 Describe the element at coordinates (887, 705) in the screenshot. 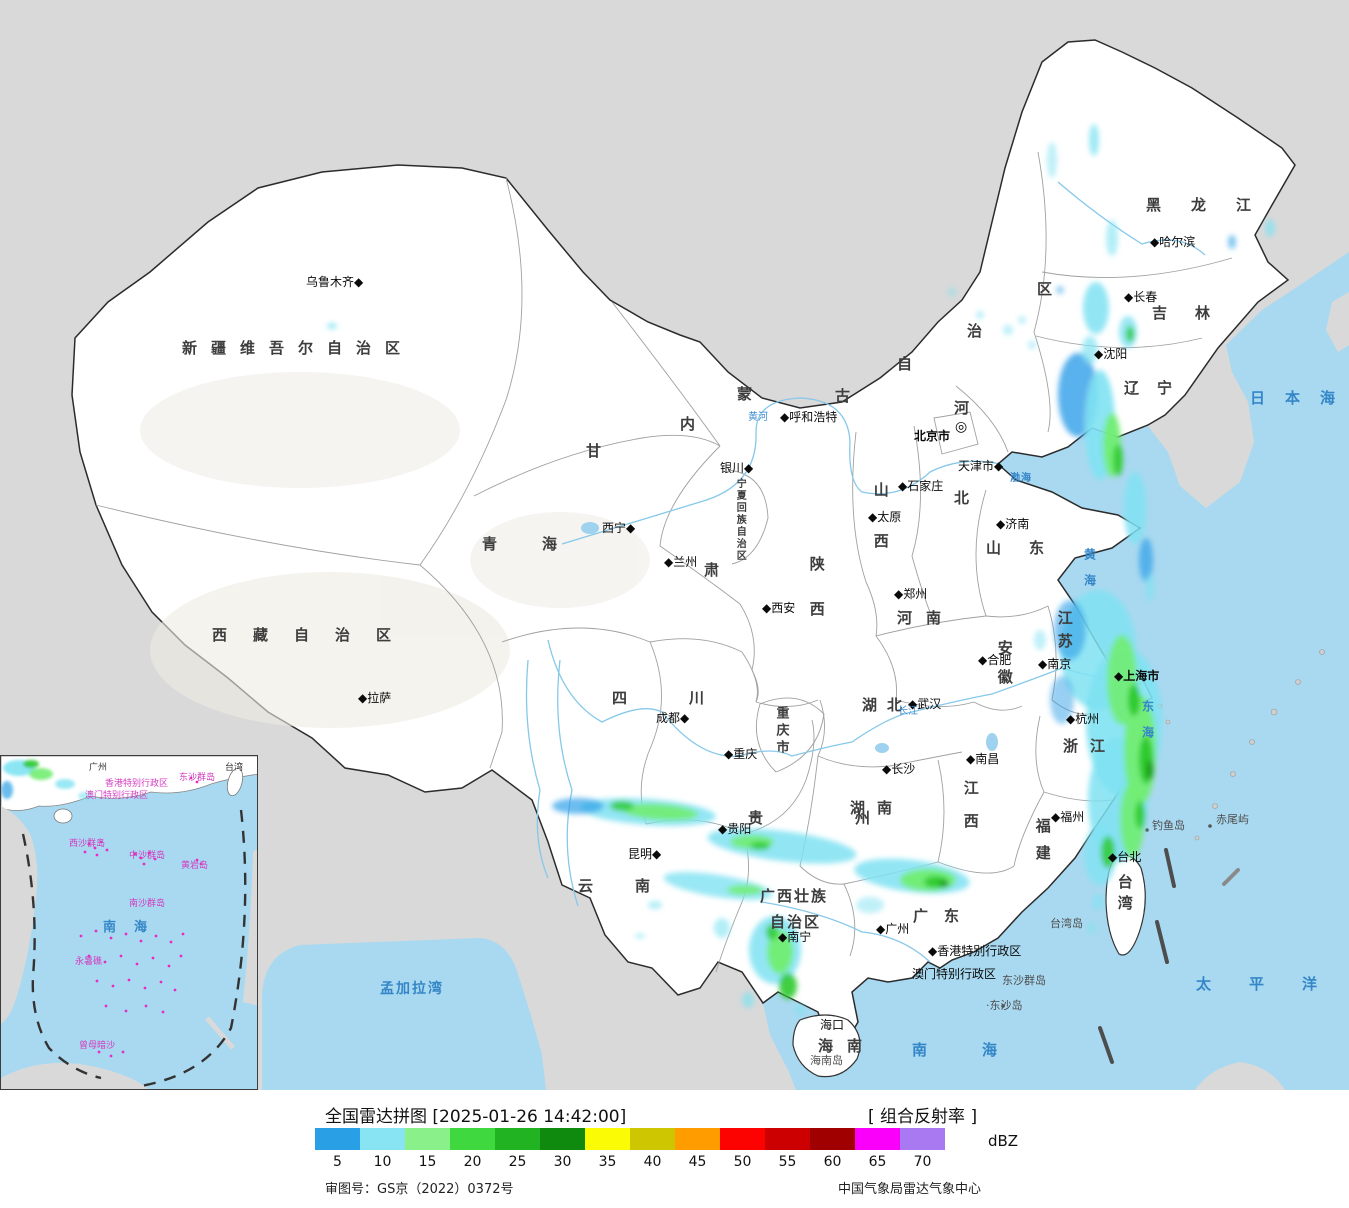

I see `province-label-hubei: 湖北` at that location.